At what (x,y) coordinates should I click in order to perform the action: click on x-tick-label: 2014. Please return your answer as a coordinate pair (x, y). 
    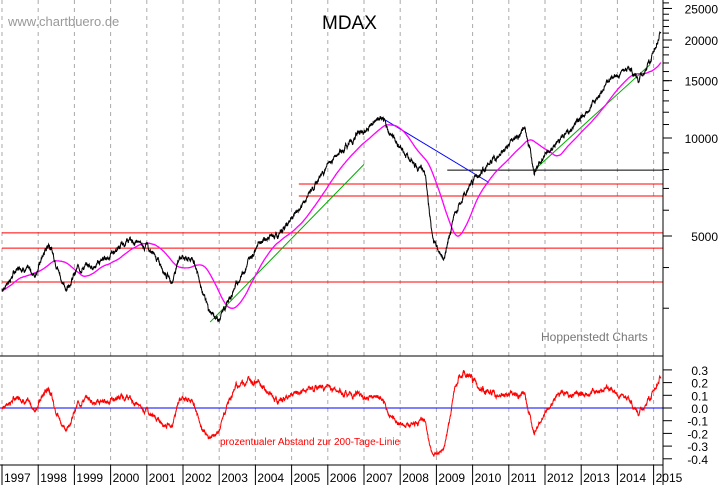
    Looking at the image, I should click on (632, 478).